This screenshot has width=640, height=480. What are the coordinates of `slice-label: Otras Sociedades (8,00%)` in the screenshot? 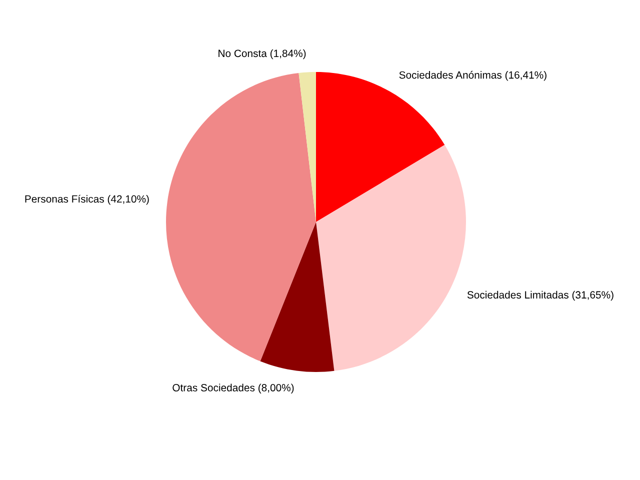 It's located at (233, 389).